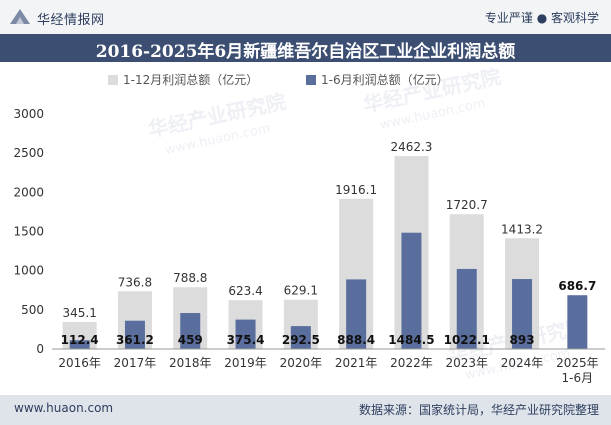 This screenshot has width=611, height=425. Describe the element at coordinates (466, 363) in the screenshot. I see `x-tick-label: 2023年` at that location.